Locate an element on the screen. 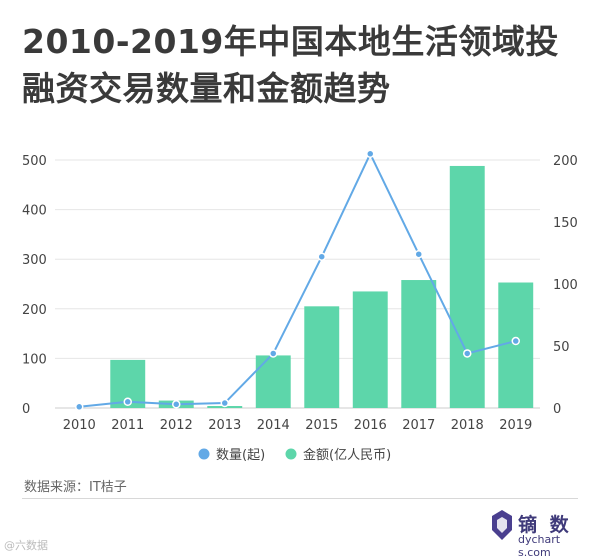  x-tick-label: 2013 is located at coordinates (224, 425).